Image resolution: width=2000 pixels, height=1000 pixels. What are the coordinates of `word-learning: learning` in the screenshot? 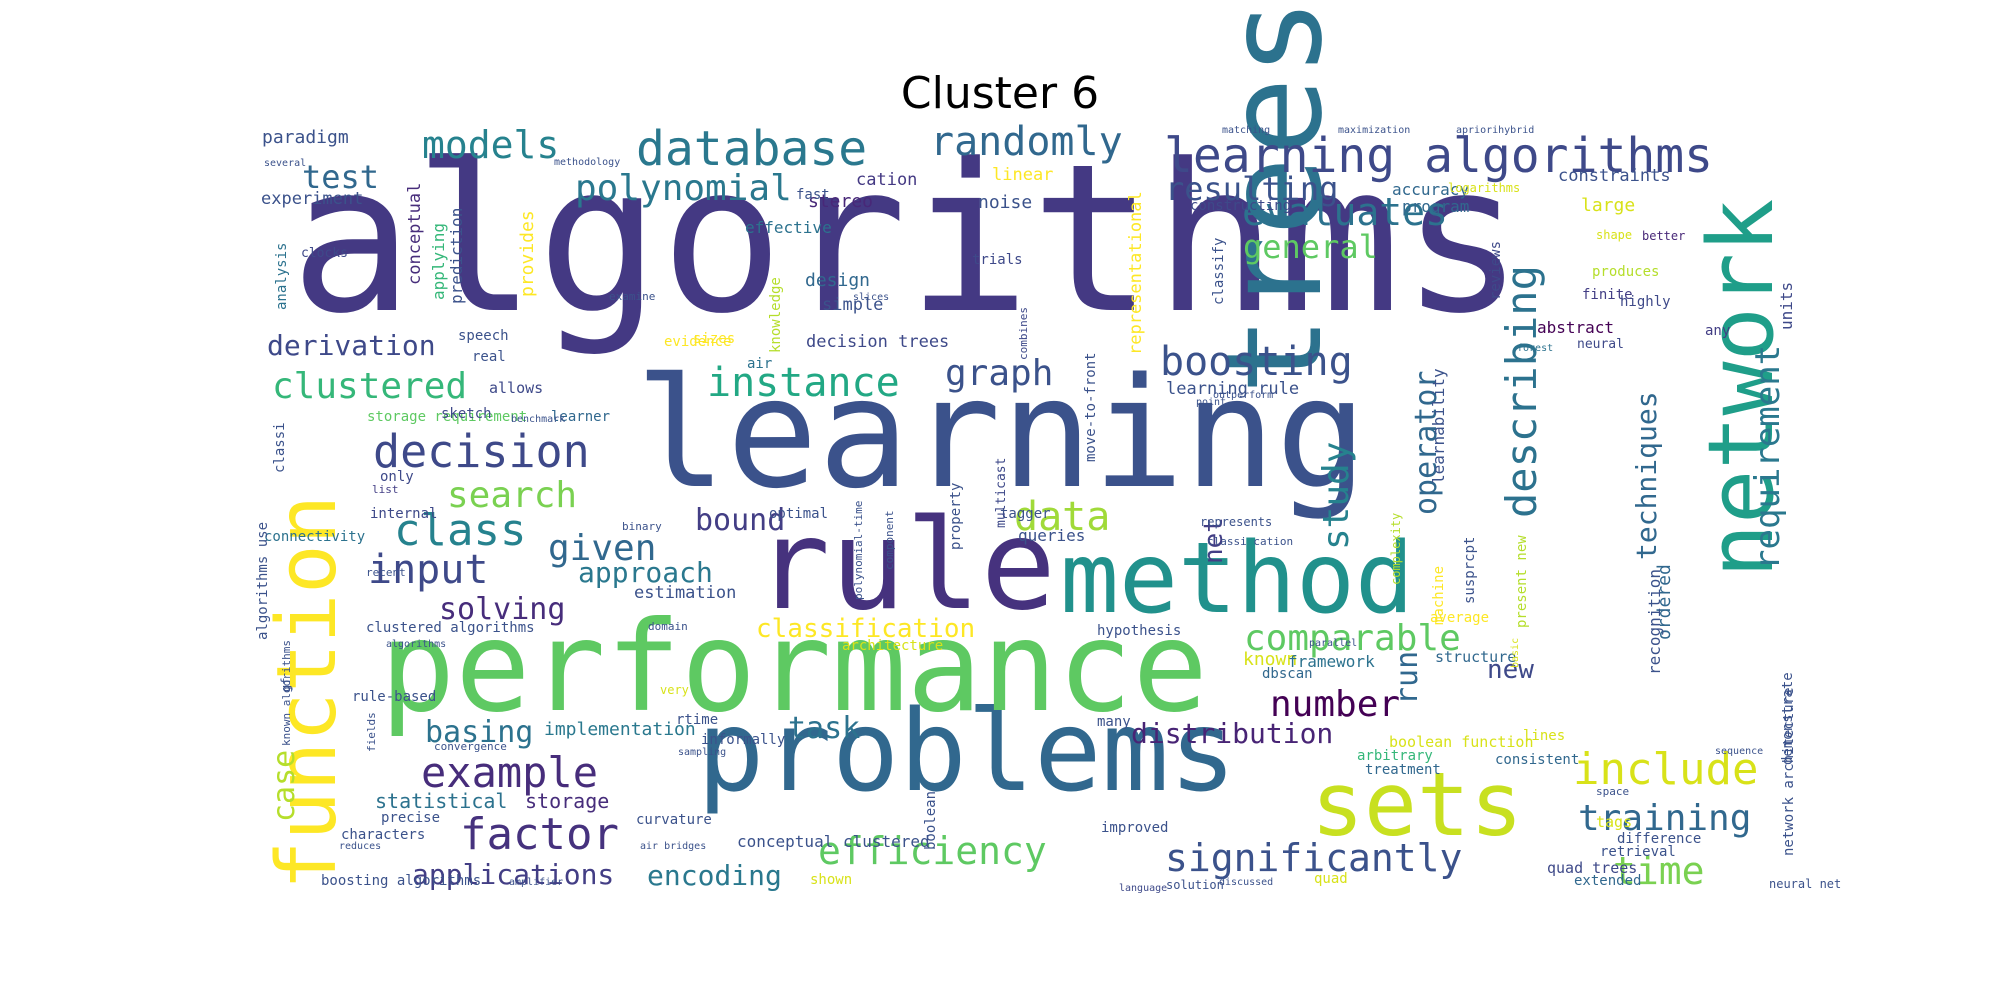 It's located at (1001, 433).